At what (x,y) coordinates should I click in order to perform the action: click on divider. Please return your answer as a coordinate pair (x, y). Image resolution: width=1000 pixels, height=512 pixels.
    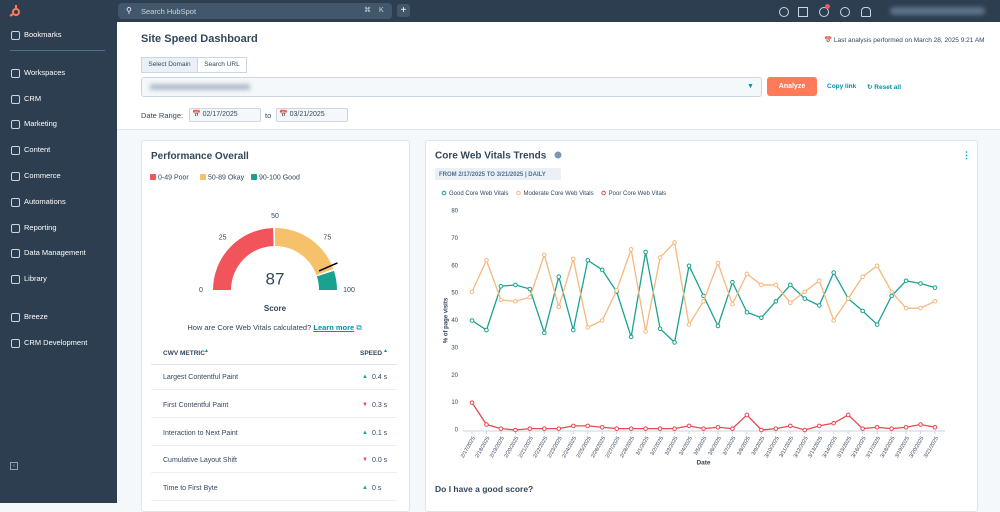
    Looking at the image, I should click on (274, 364).